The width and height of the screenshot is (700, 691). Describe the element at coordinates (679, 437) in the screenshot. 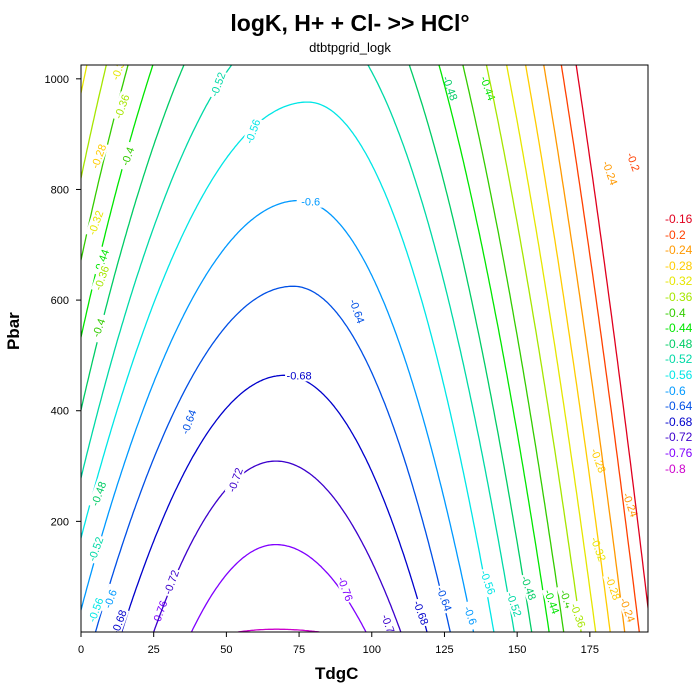

I see `legend-entry: -0.72` at that location.